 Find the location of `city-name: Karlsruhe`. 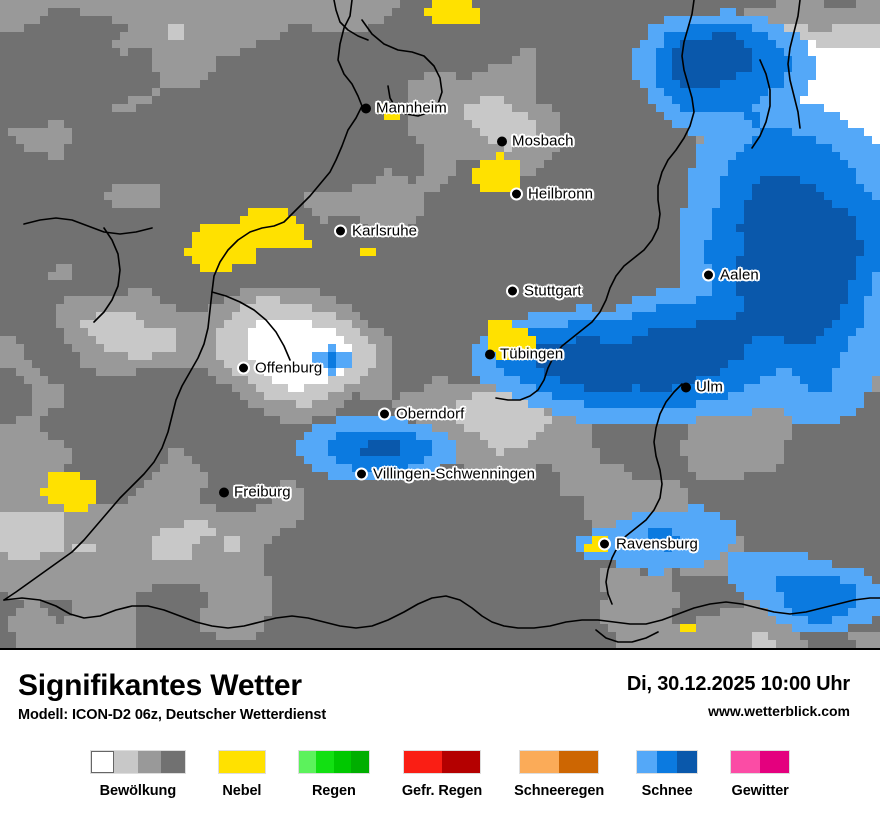

city-name: Karlsruhe is located at coordinates (385, 231).